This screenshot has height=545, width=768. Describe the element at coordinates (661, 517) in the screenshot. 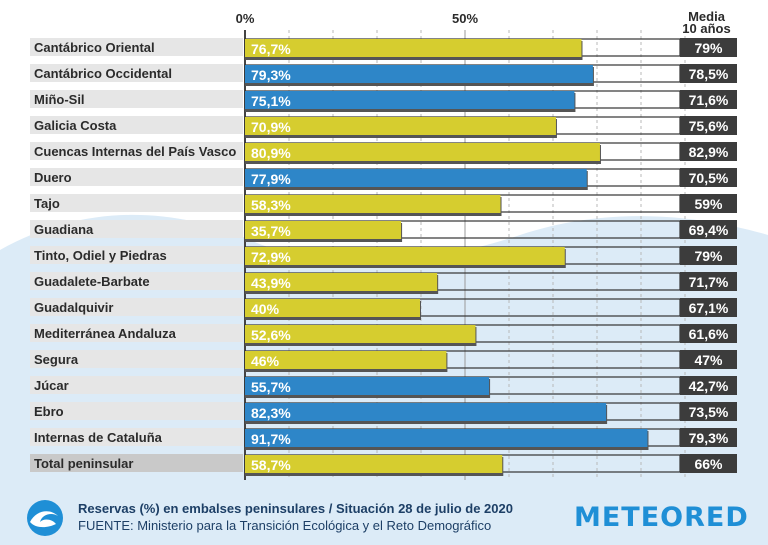

I see `brand-logo-text: METEORED` at that location.